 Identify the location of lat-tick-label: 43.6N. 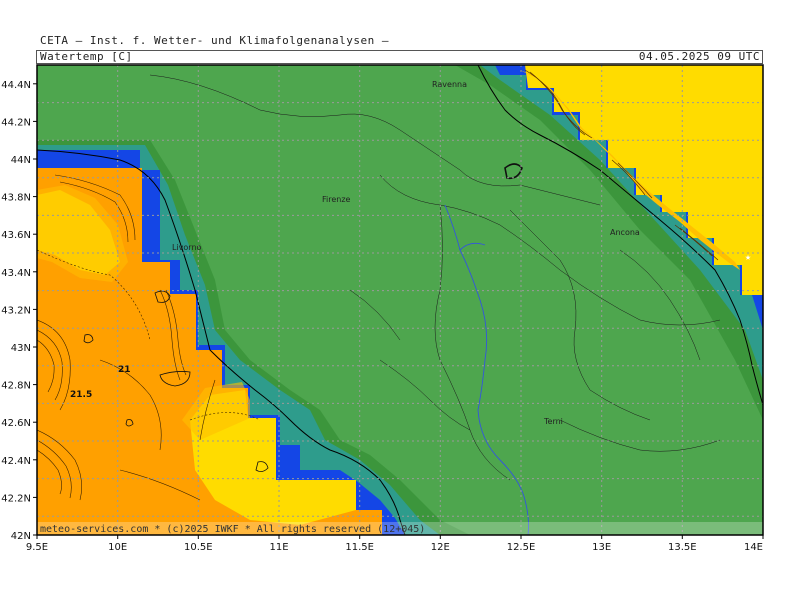
(16, 235).